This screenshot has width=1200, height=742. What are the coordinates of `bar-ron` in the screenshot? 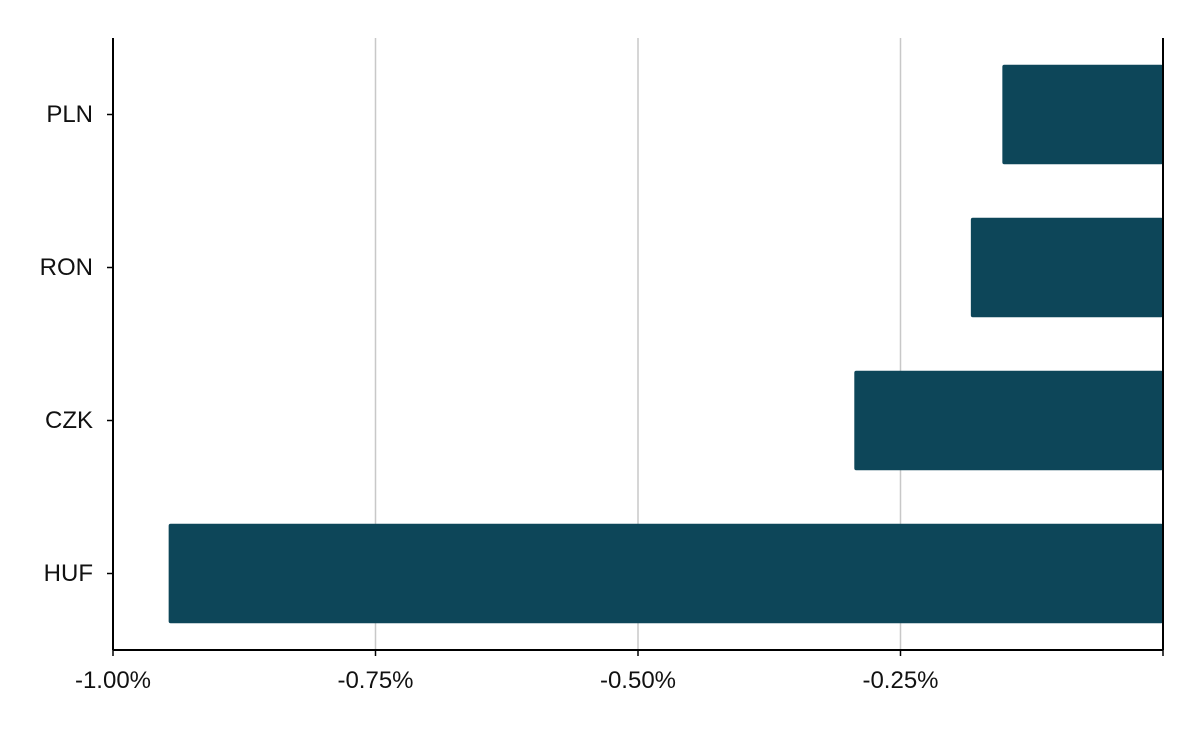 It's located at (1066, 267).